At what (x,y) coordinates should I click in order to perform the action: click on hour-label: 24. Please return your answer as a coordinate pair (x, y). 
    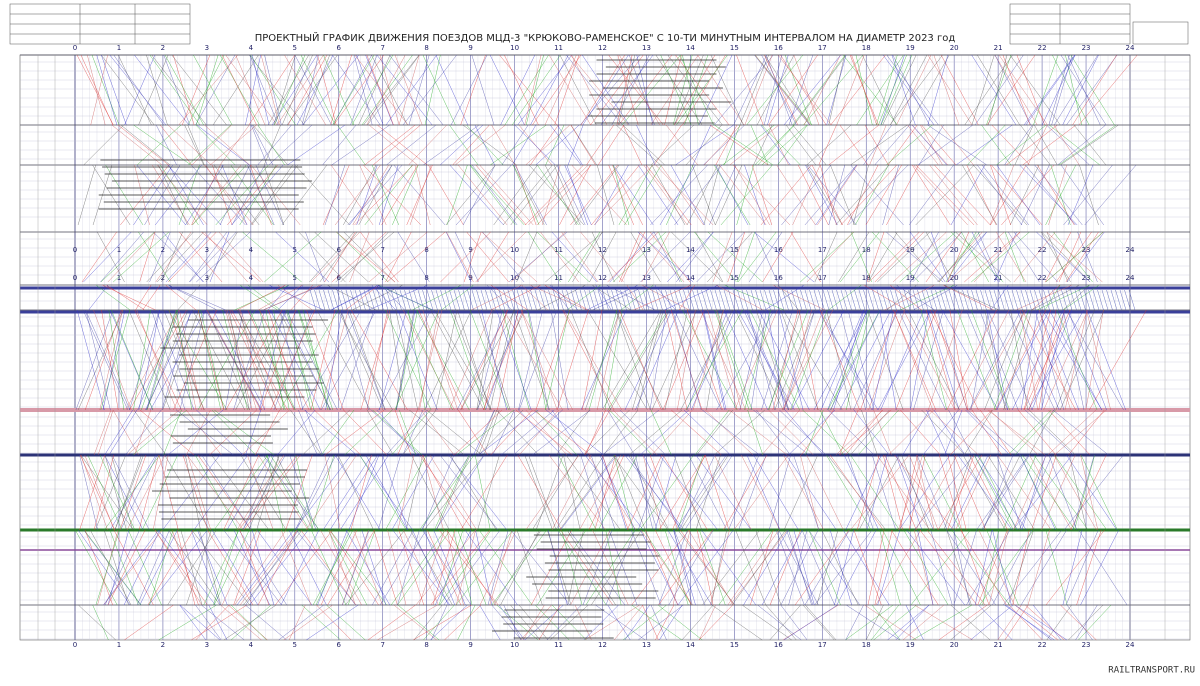
    Looking at the image, I should click on (1130, 278).